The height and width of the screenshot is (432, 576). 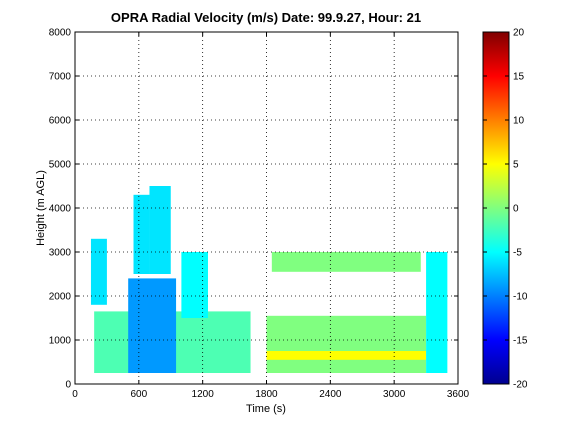 What do you see at coordinates (458, 394) in the screenshot?
I see `x-tick-label: 3600` at bounding box center [458, 394].